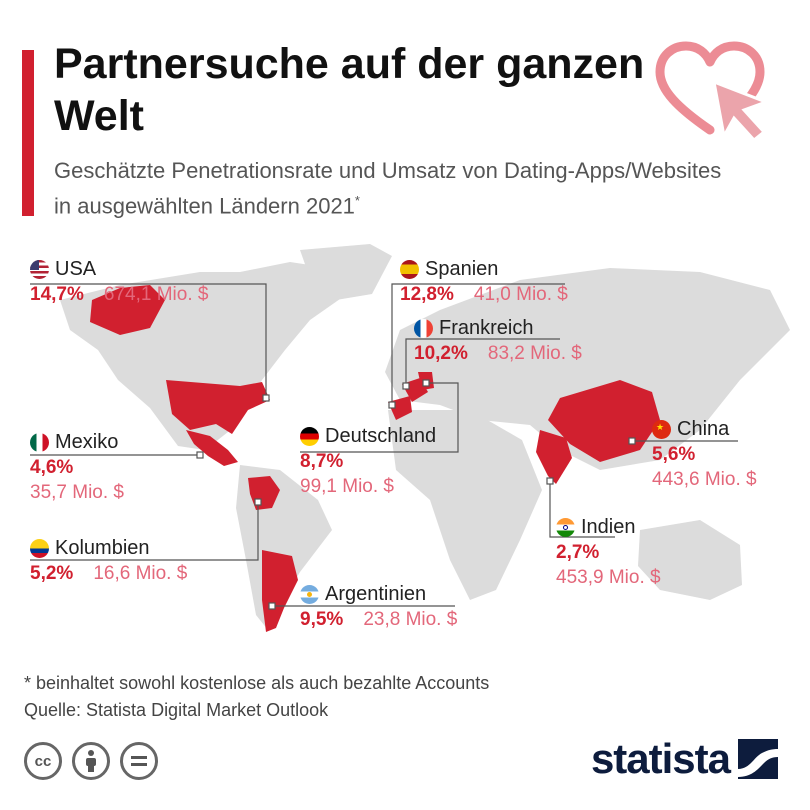  What do you see at coordinates (368, 461) in the screenshot?
I see `label-deutschland: Deutschland 8,7% 99,1 Mio. $` at bounding box center [368, 461].